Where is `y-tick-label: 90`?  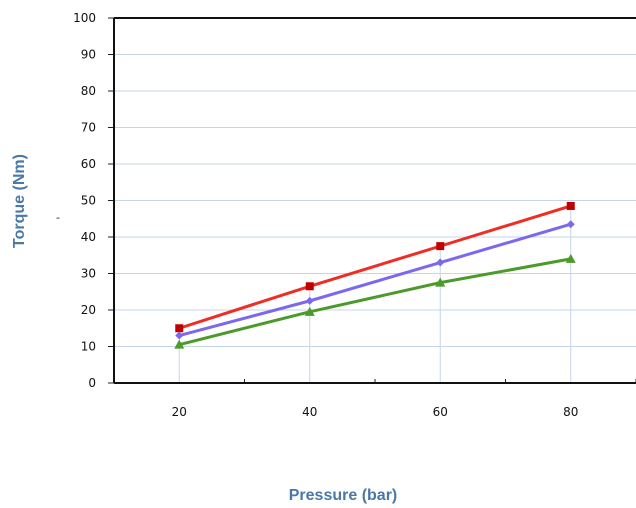 y-tick-label: 90 is located at coordinates (88, 55).